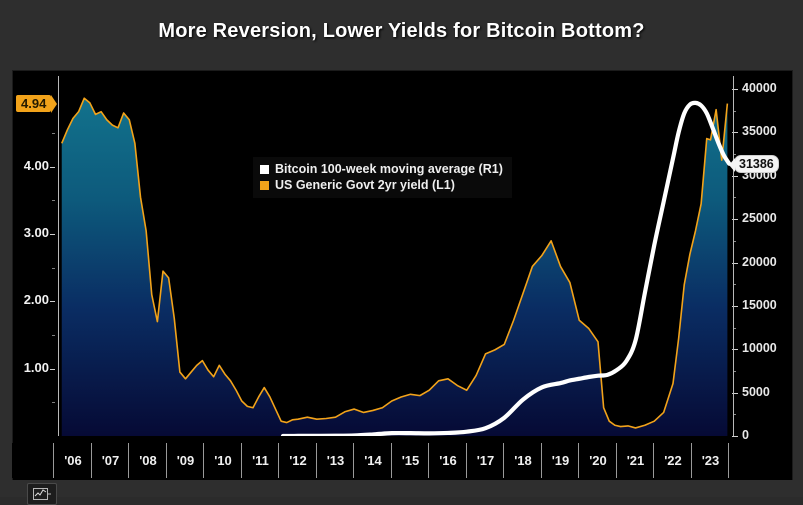 The height and width of the screenshot is (505, 803). What do you see at coordinates (36, 165) in the screenshot?
I see `left-axis-tick-label: 4.00` at bounding box center [36, 165].